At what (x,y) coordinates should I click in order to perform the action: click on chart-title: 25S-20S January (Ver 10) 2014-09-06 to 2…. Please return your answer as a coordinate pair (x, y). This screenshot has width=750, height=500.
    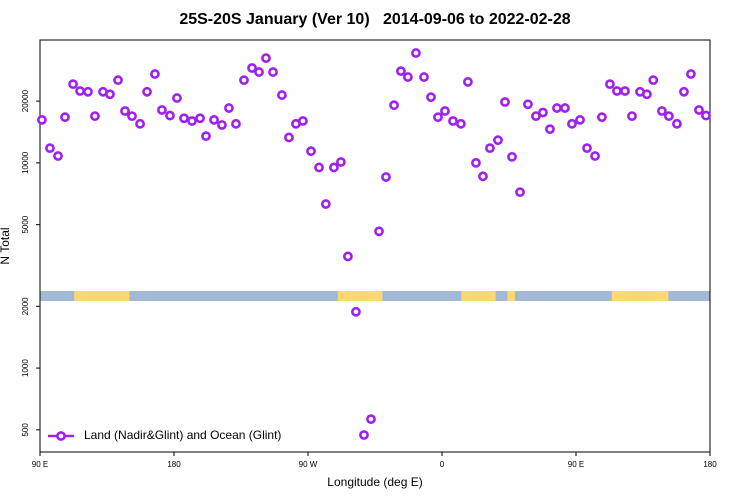
    Looking at the image, I should click on (374, 19).